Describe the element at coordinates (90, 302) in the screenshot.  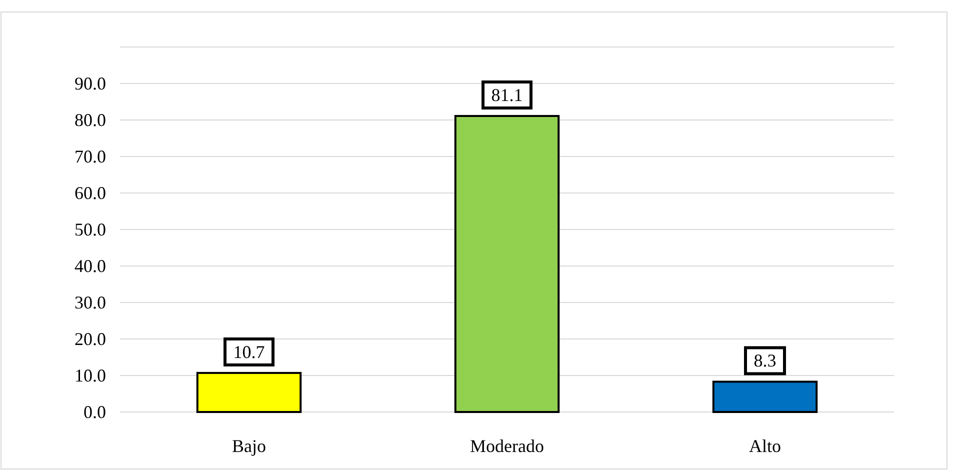
I see `y-tick-label: 30.0` at that location.